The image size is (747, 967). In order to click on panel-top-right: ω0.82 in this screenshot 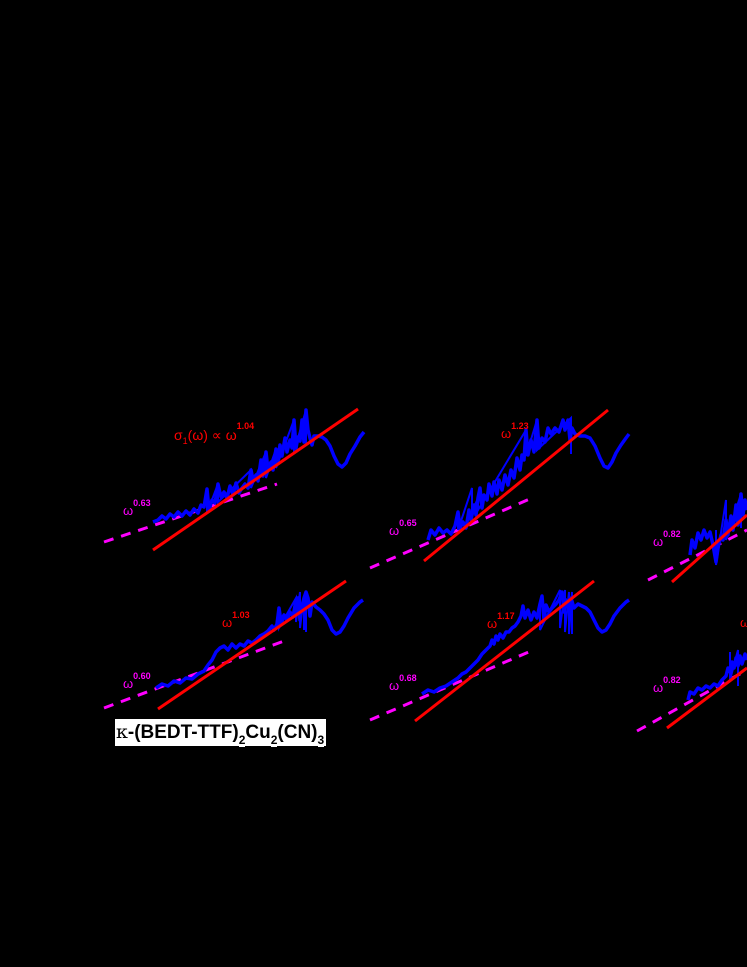, I will do `click(697, 538)`.